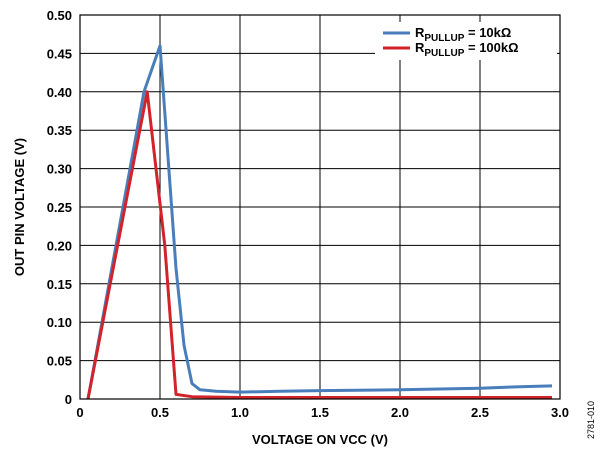 This screenshot has height=451, width=600. Describe the element at coordinates (59, 92) in the screenshot. I see `y-tick-label: 0.40` at that location.